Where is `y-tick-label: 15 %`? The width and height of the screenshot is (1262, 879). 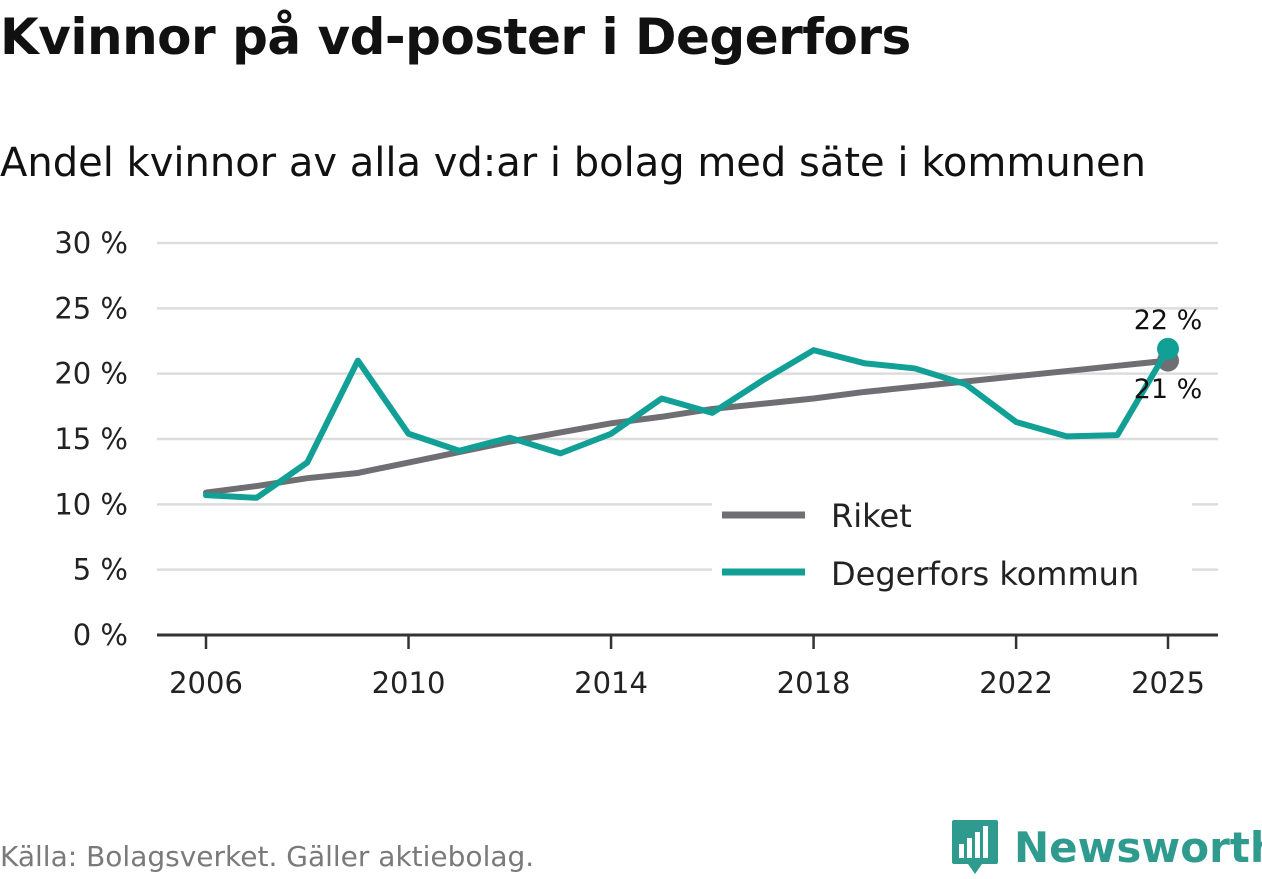 y-tick-label: 15 % is located at coordinates (91, 439).